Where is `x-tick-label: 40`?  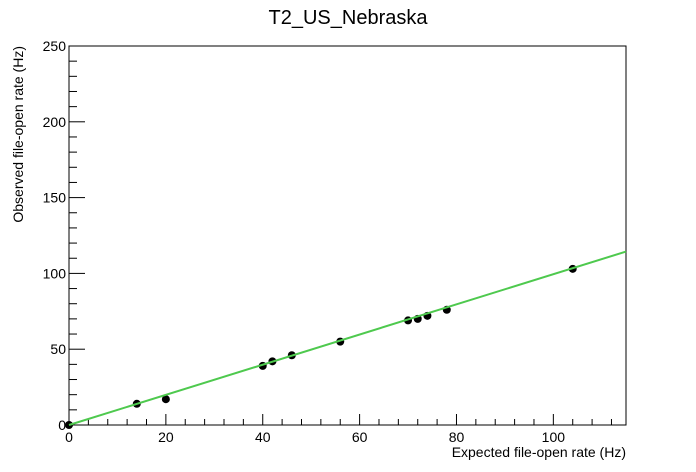 x-tick-label: 40 is located at coordinates (263, 437).